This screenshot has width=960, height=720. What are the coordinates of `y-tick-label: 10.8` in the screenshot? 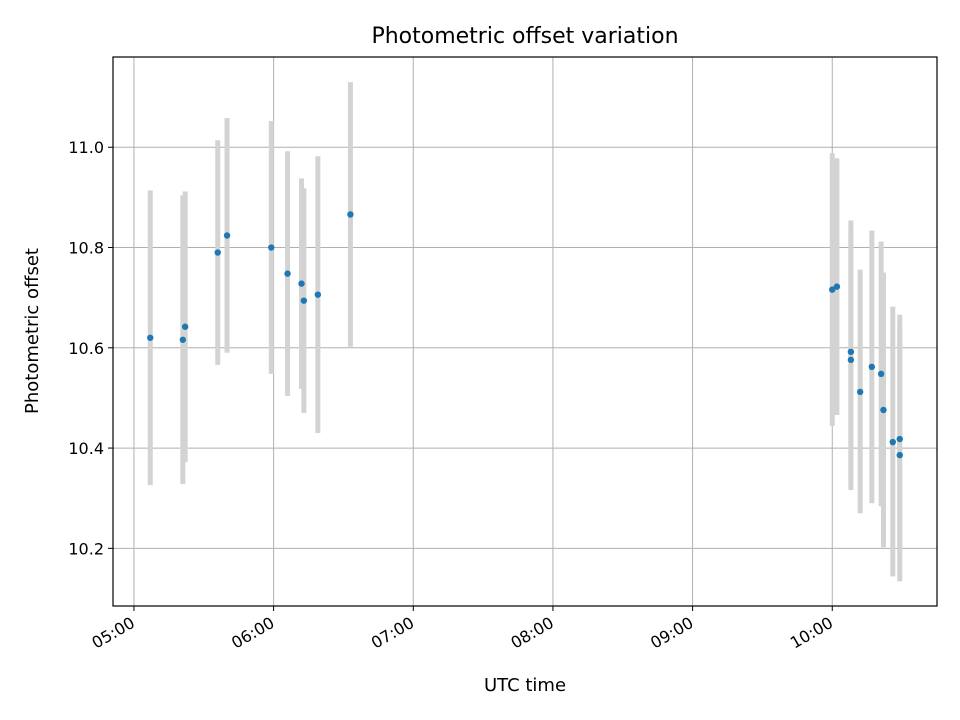 It's located at (86, 248).